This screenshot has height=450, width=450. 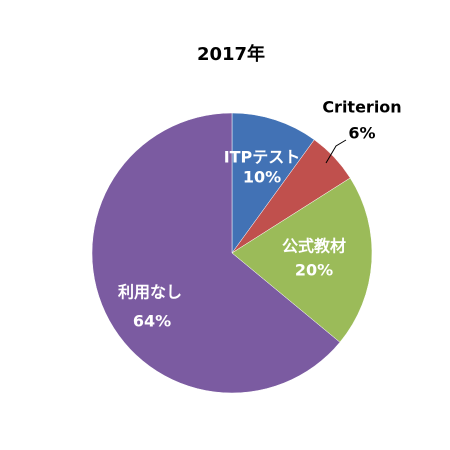 I want to click on value-label: 6%, so click(x=361, y=133).